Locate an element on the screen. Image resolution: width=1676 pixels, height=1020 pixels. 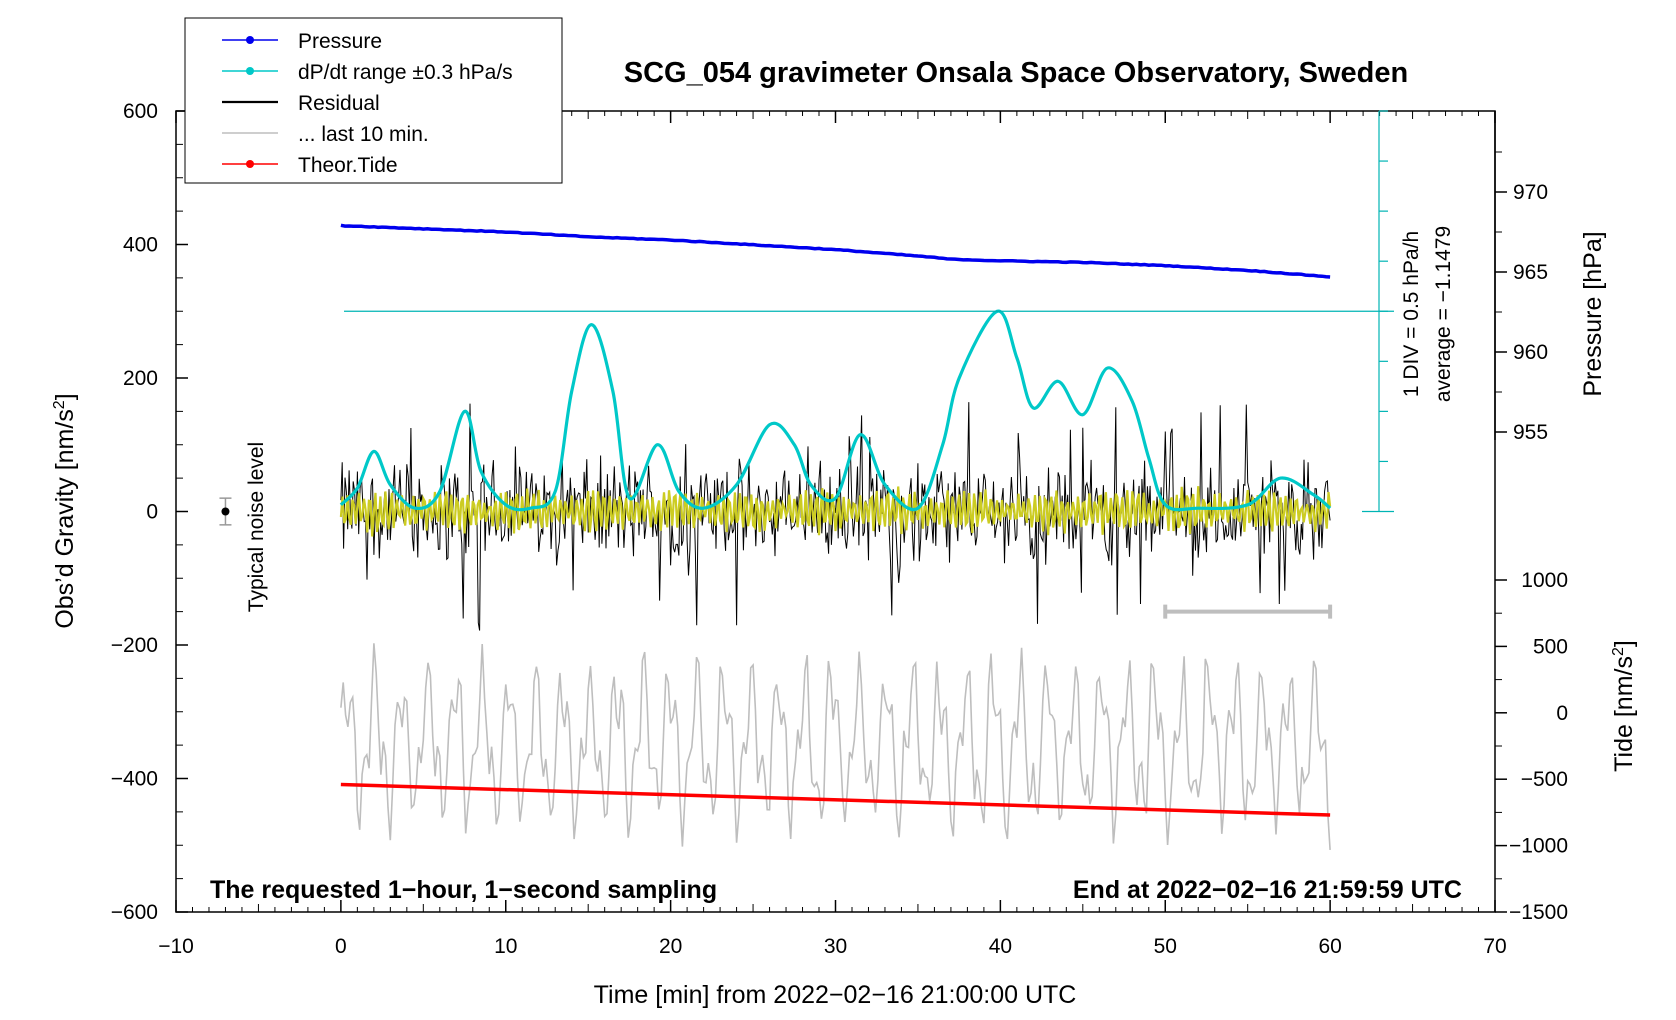
noise-level-point is located at coordinates (225, 511).